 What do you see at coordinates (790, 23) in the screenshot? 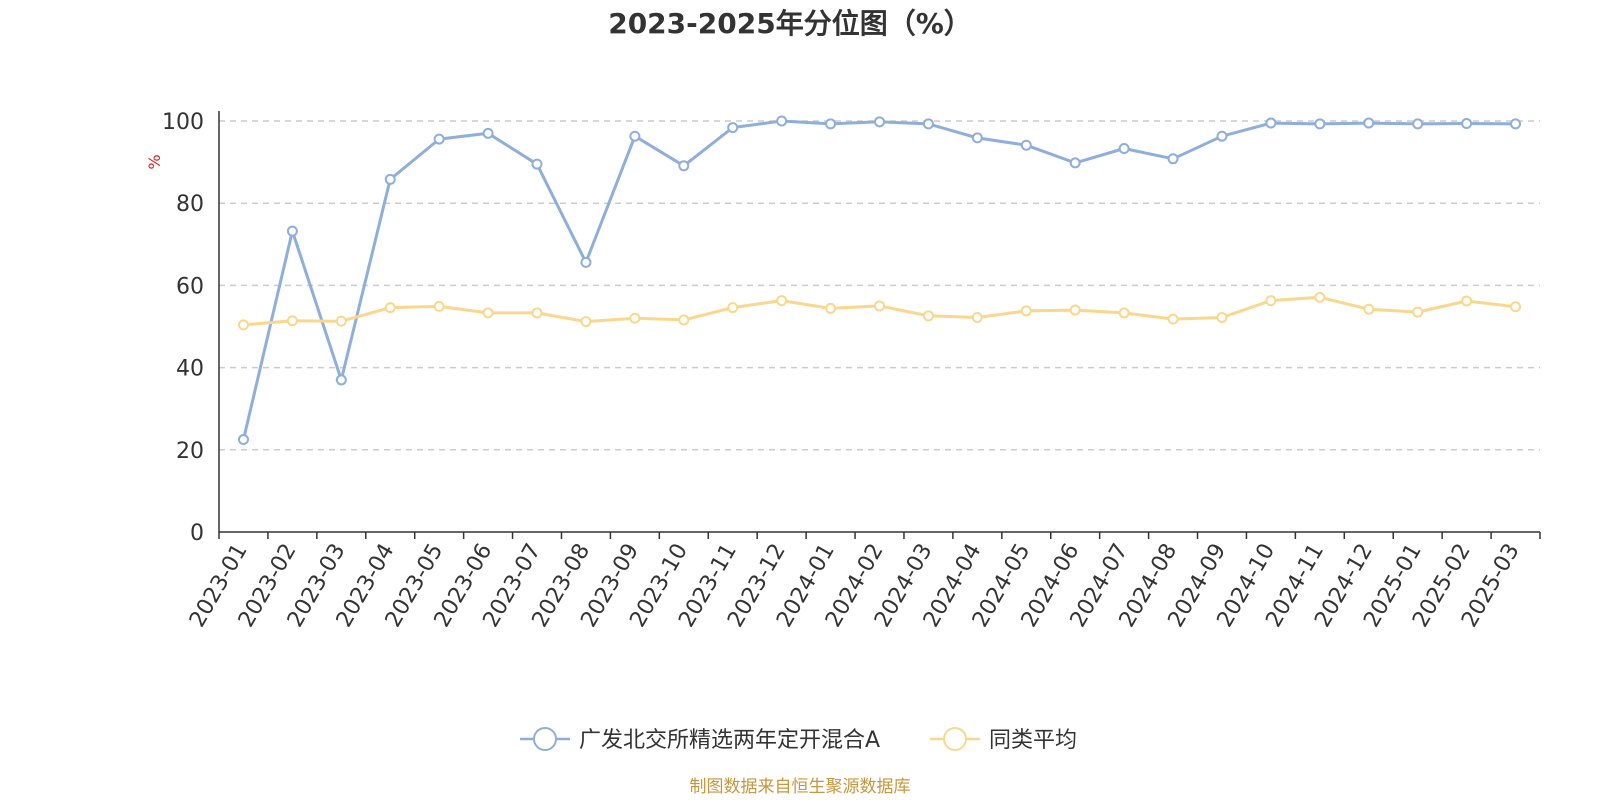
I see `chart-title: 2023-2025年分位图（%）` at bounding box center [790, 23].